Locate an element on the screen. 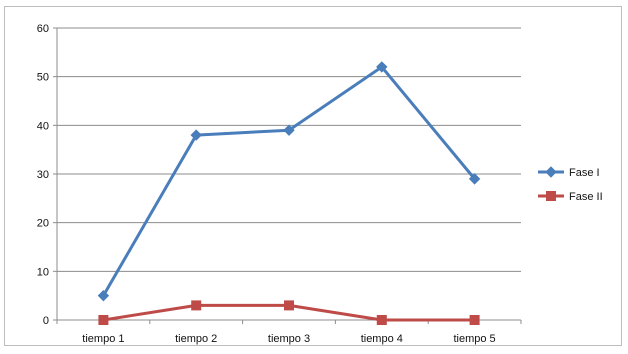 Image resolution: width=628 pixels, height=354 pixels. legend: Fase I Fase II is located at coordinates (570, 184).